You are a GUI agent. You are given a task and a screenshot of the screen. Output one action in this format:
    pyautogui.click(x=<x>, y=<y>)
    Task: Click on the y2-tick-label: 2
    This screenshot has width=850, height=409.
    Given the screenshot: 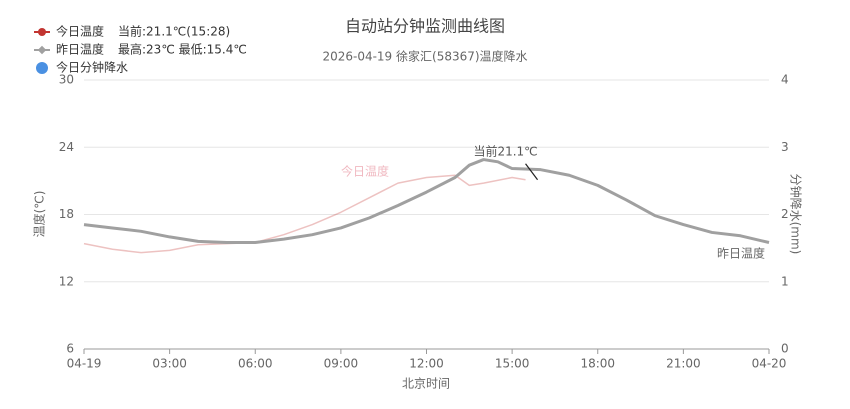 What is the action you would take?
    pyautogui.click(x=785, y=214)
    